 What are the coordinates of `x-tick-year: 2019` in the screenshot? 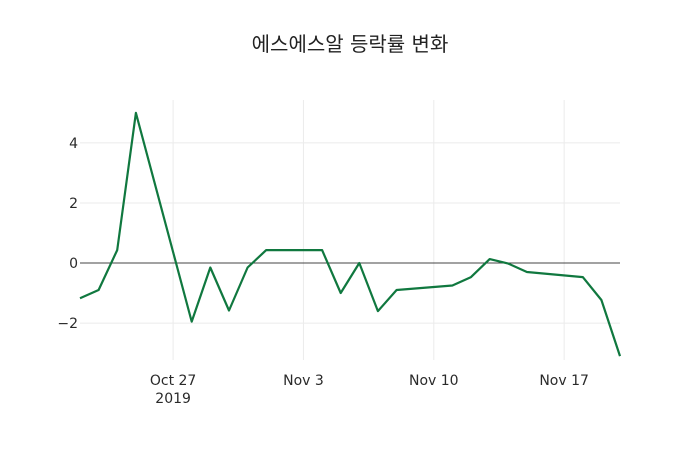 It's located at (173, 399).